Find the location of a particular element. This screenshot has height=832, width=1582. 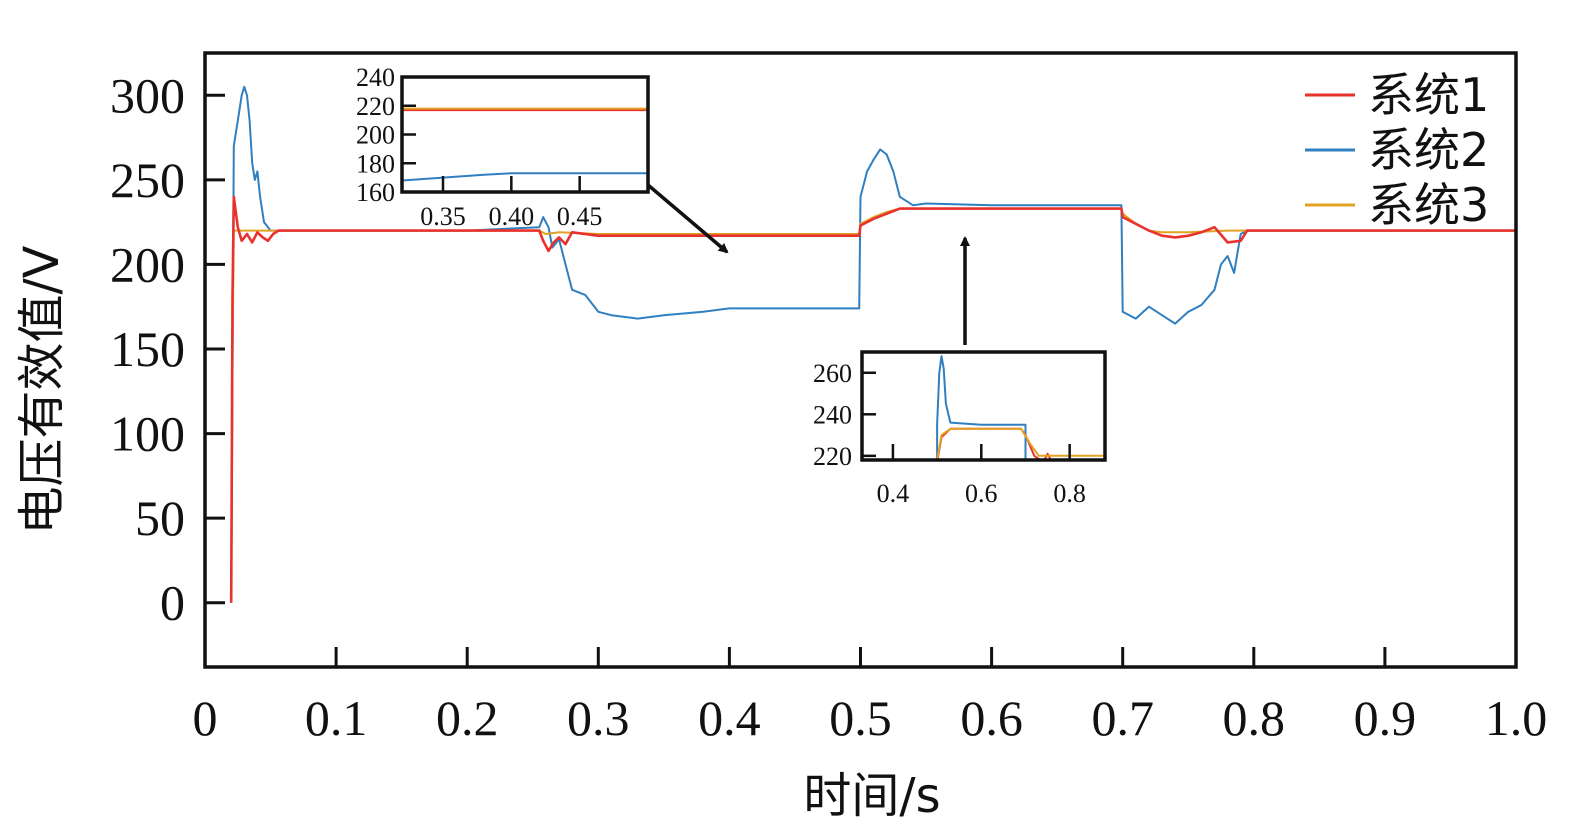

inset-x-tick-label: 0.8 is located at coordinates (1069, 493).